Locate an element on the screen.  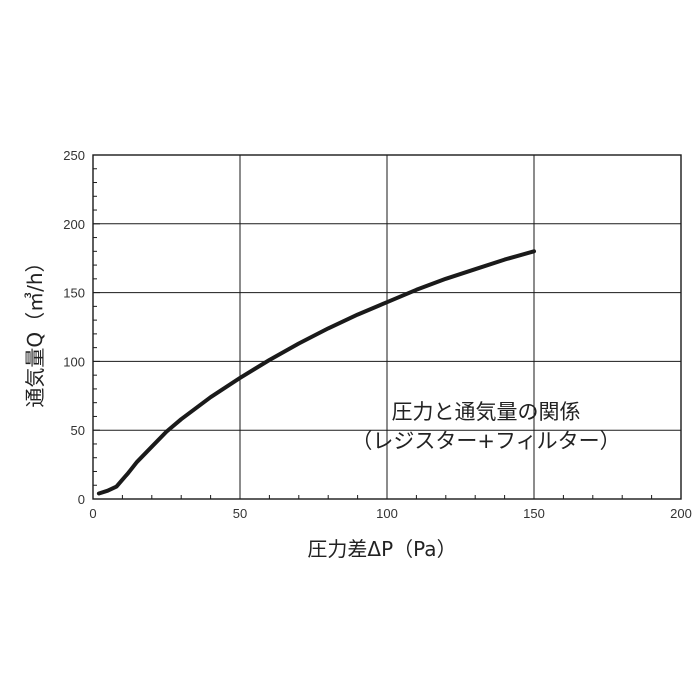
annotation-subtitle: （レジスター+フィルター） is located at coordinates (485, 441).